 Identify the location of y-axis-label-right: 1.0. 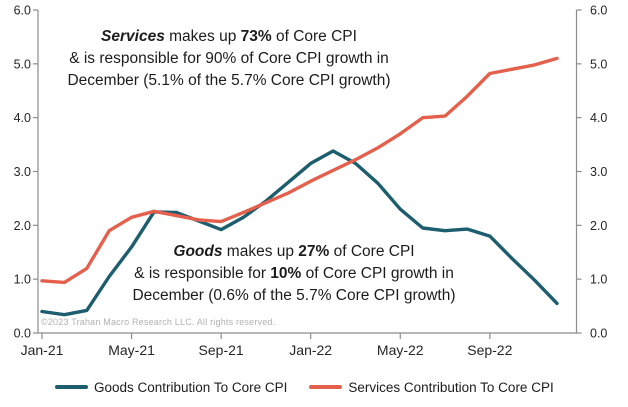
(598, 280).